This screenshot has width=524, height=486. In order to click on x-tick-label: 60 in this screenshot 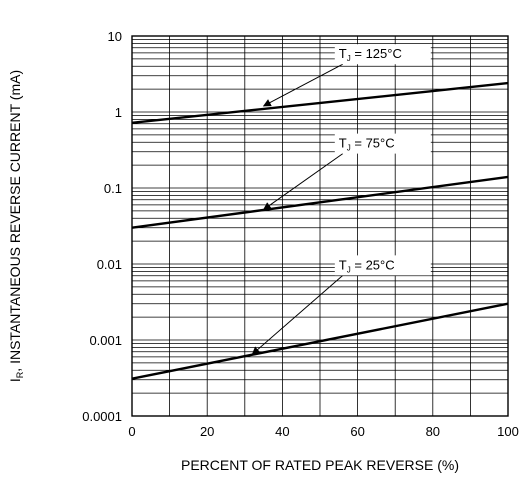, I will do `click(357, 431)`.